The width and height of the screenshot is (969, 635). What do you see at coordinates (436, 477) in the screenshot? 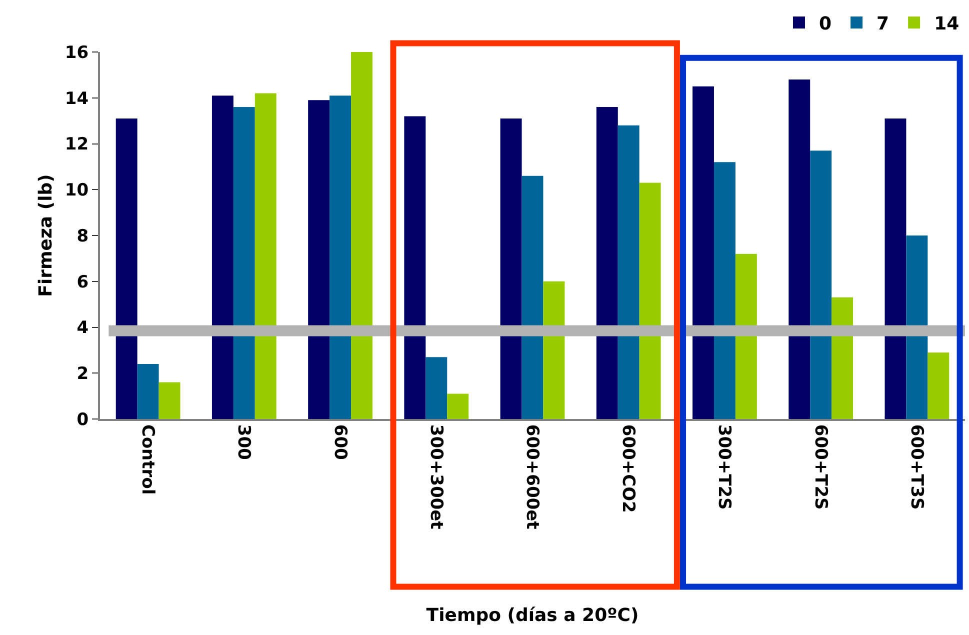
I see `x-tick-label: 300+300et` at bounding box center [436, 477].